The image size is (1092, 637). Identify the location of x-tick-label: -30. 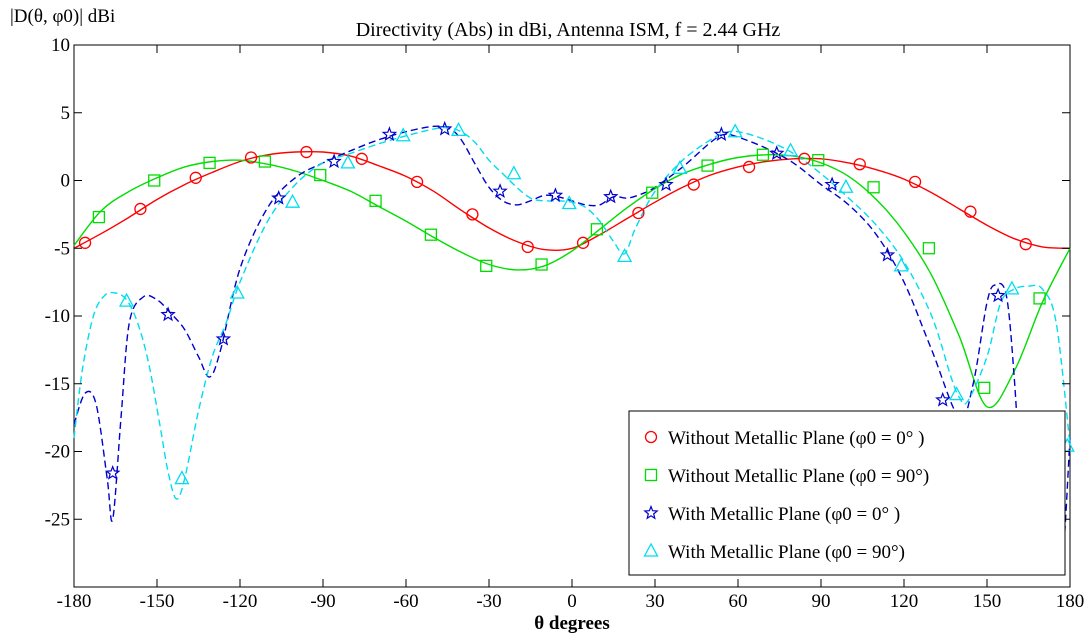
(488, 601).